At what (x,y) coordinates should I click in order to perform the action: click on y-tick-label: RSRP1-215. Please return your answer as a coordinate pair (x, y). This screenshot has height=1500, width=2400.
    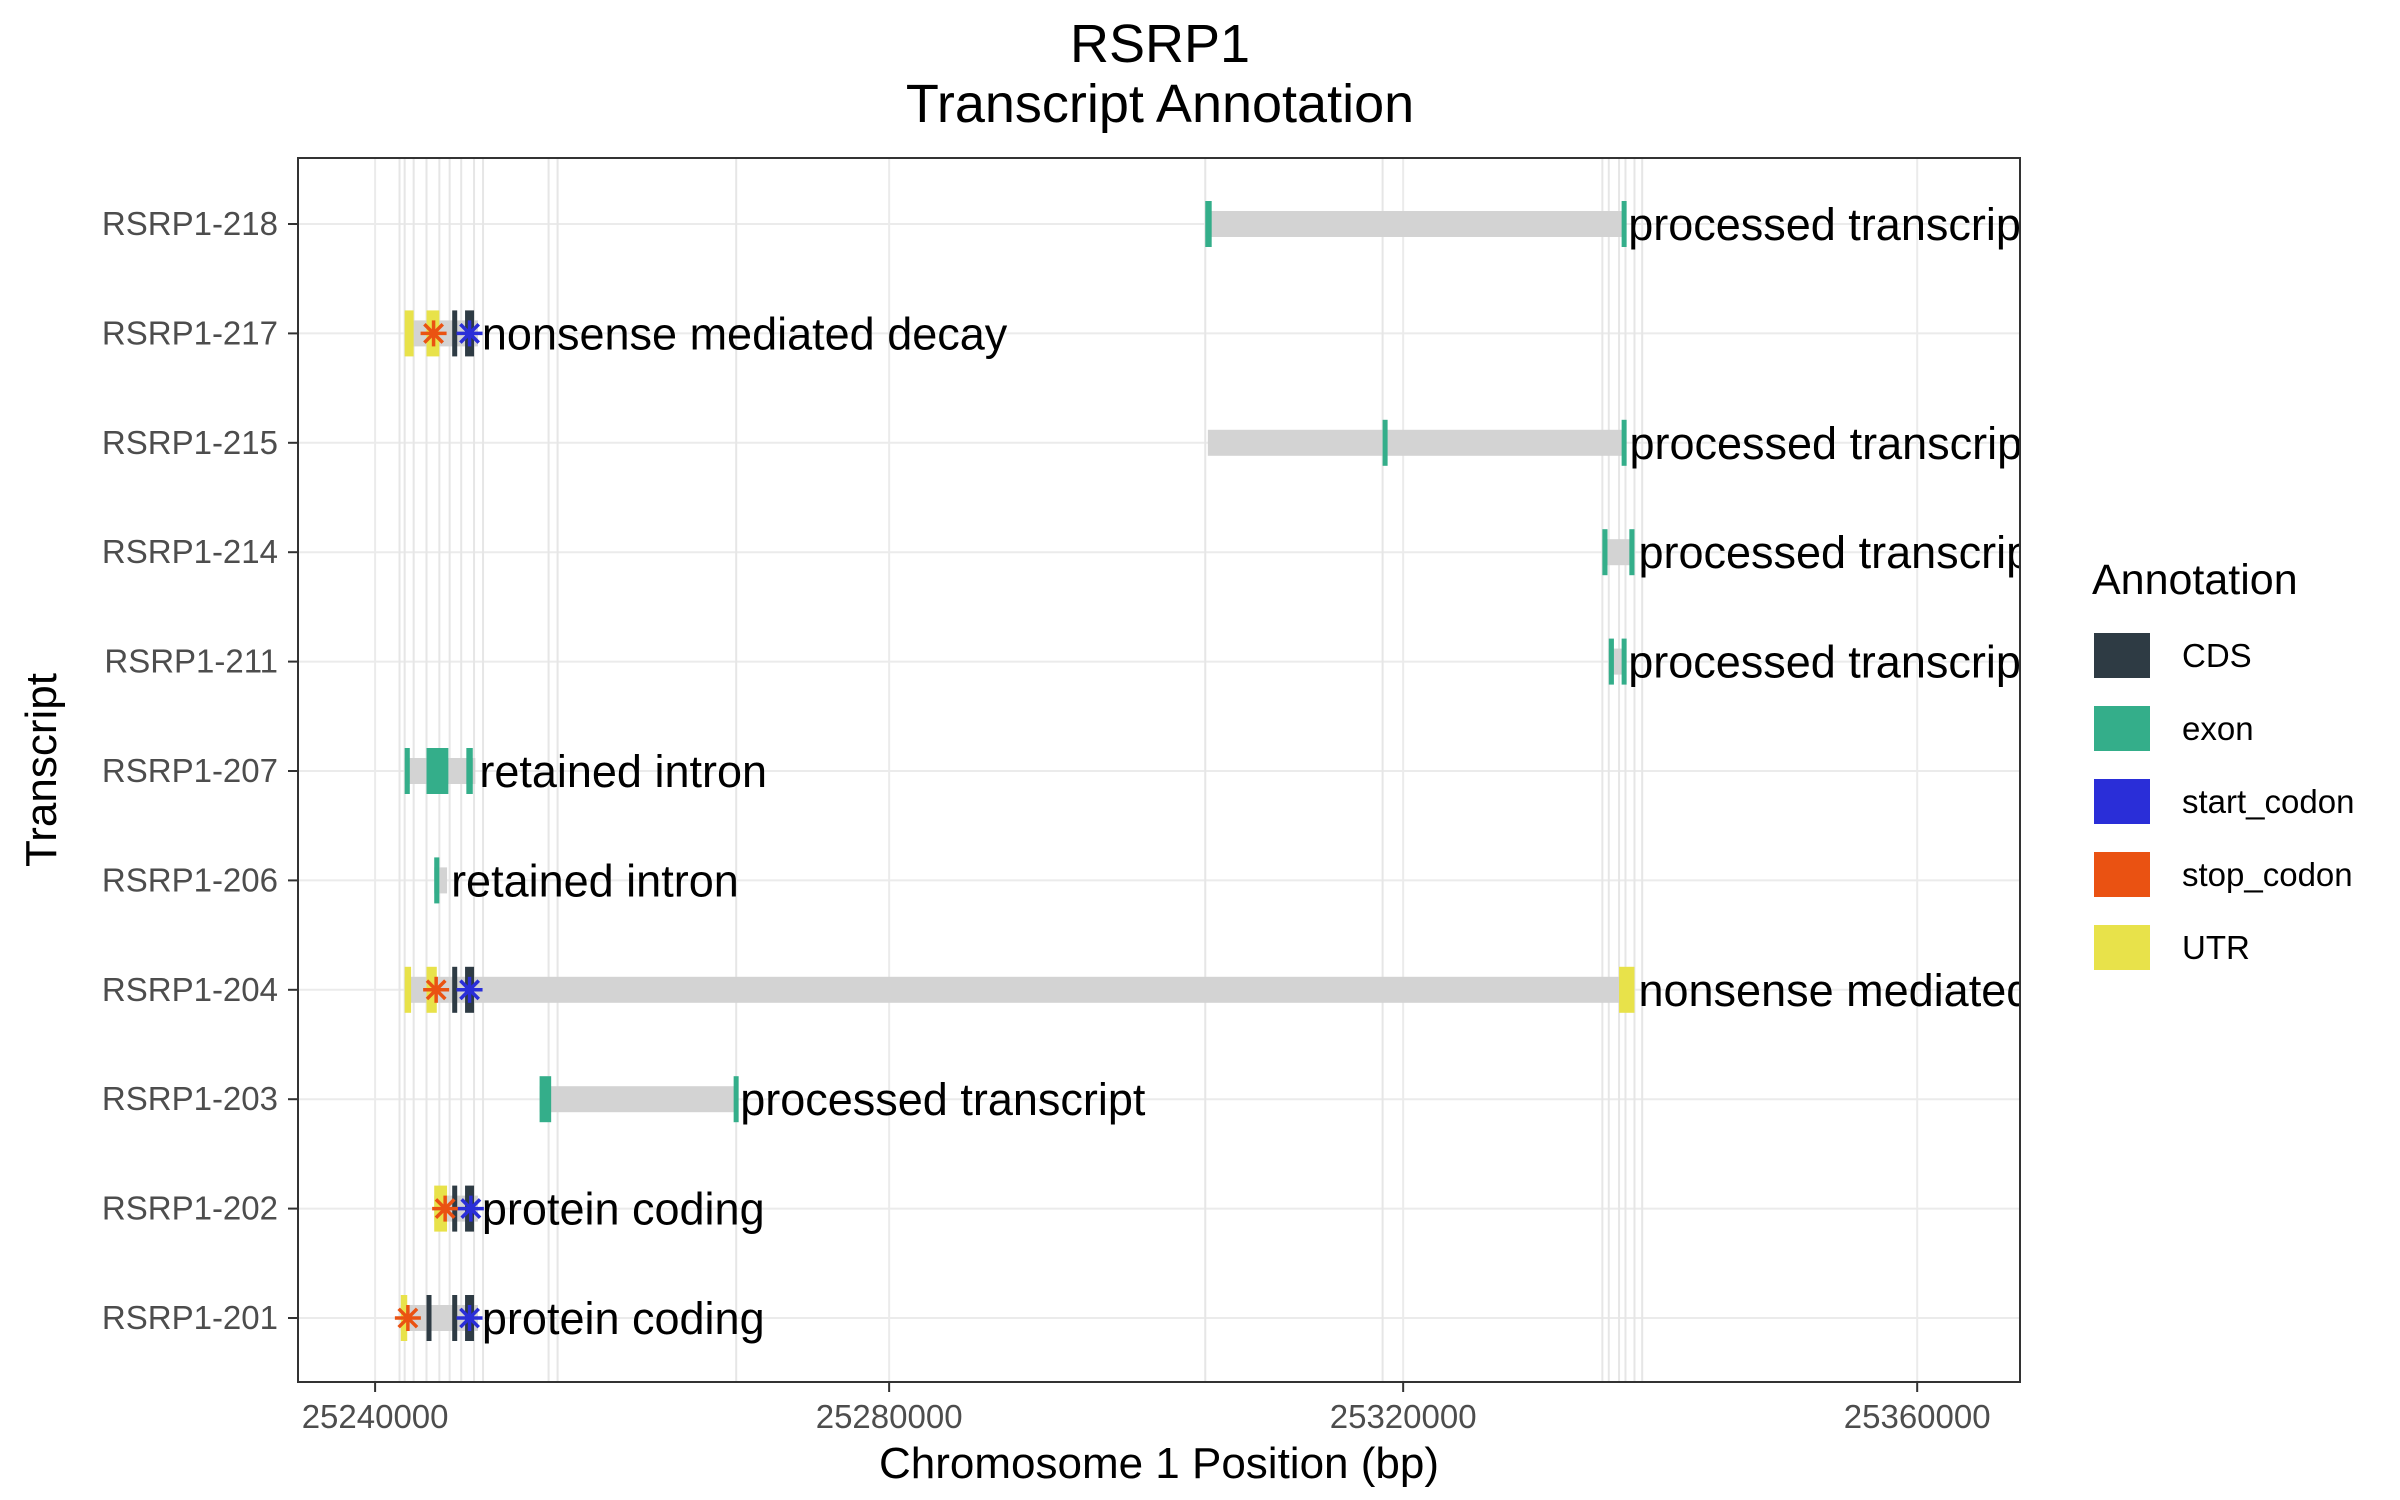
    Looking at the image, I should click on (190, 442).